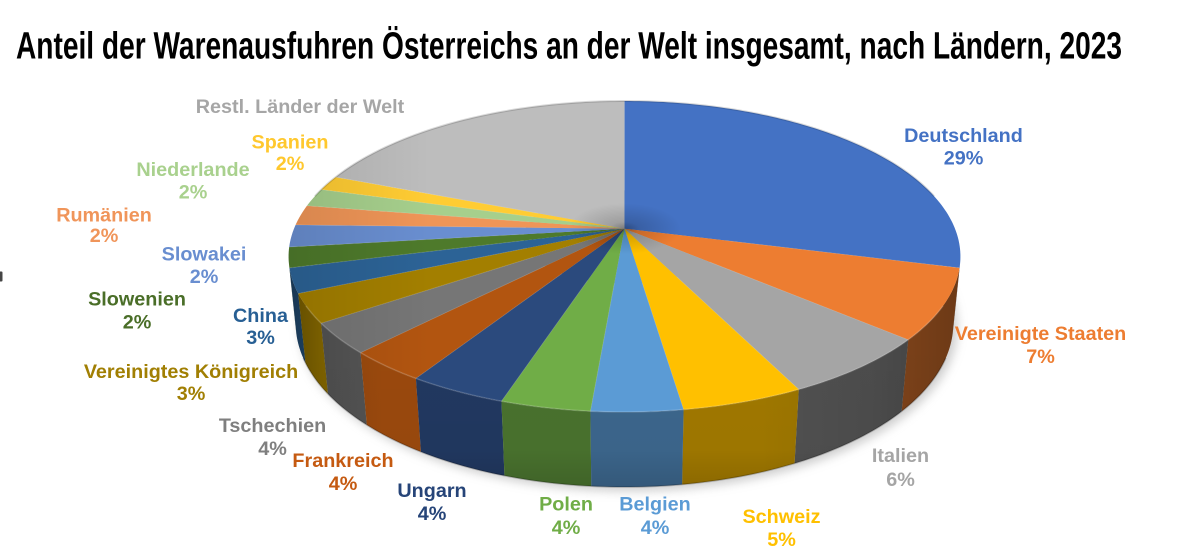 The height and width of the screenshot is (553, 1191). What do you see at coordinates (342, 461) in the screenshot?
I see `svg-text: Frankreich` at bounding box center [342, 461].